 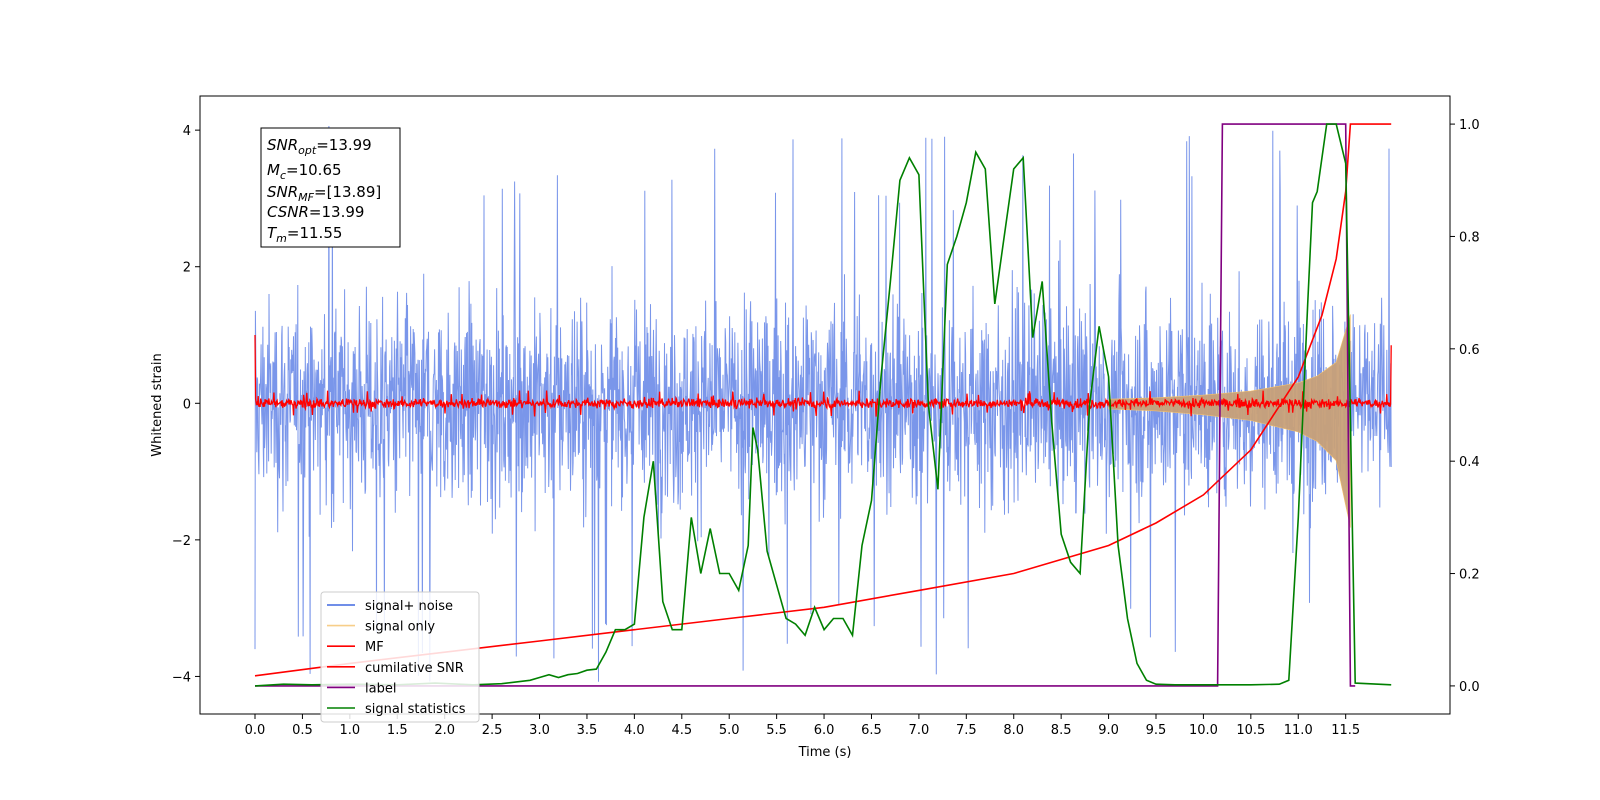 What do you see at coordinates (374, 647) in the screenshot?
I see `legend-label: MF` at bounding box center [374, 647].